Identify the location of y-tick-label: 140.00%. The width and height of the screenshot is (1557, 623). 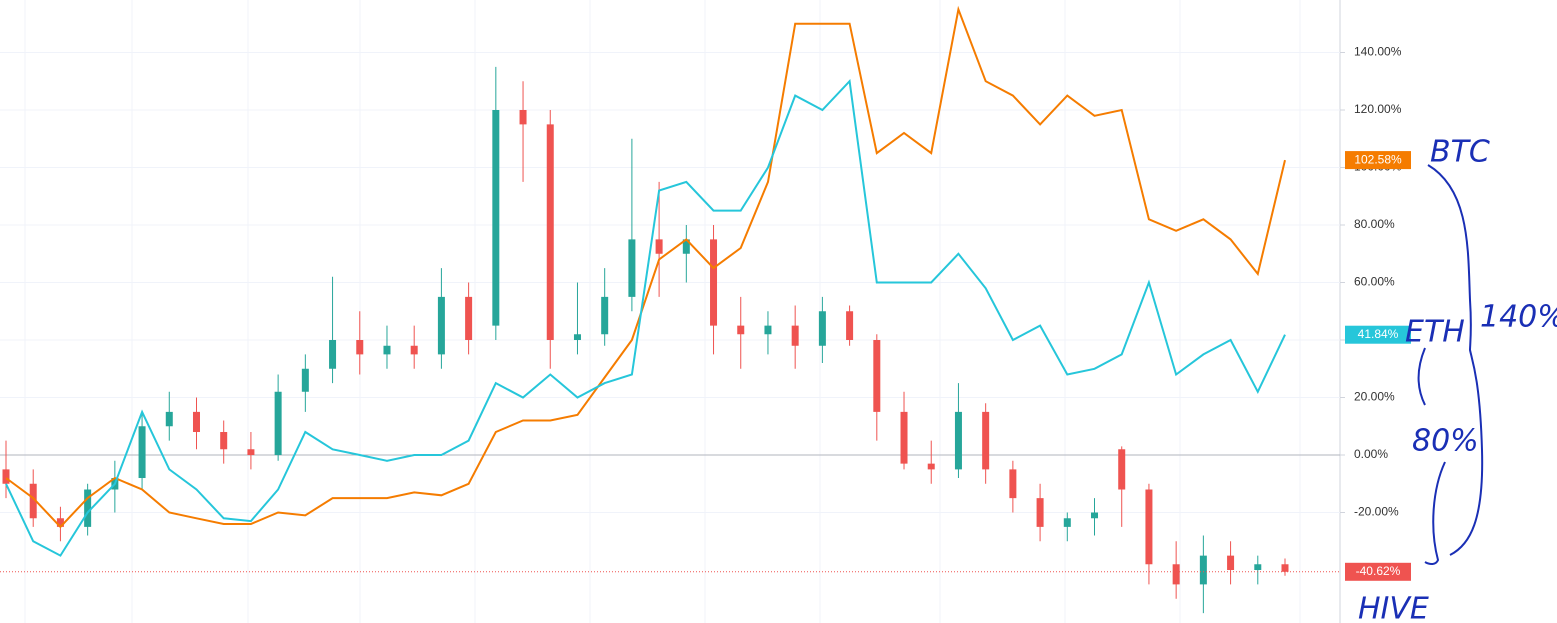
(1378, 52).